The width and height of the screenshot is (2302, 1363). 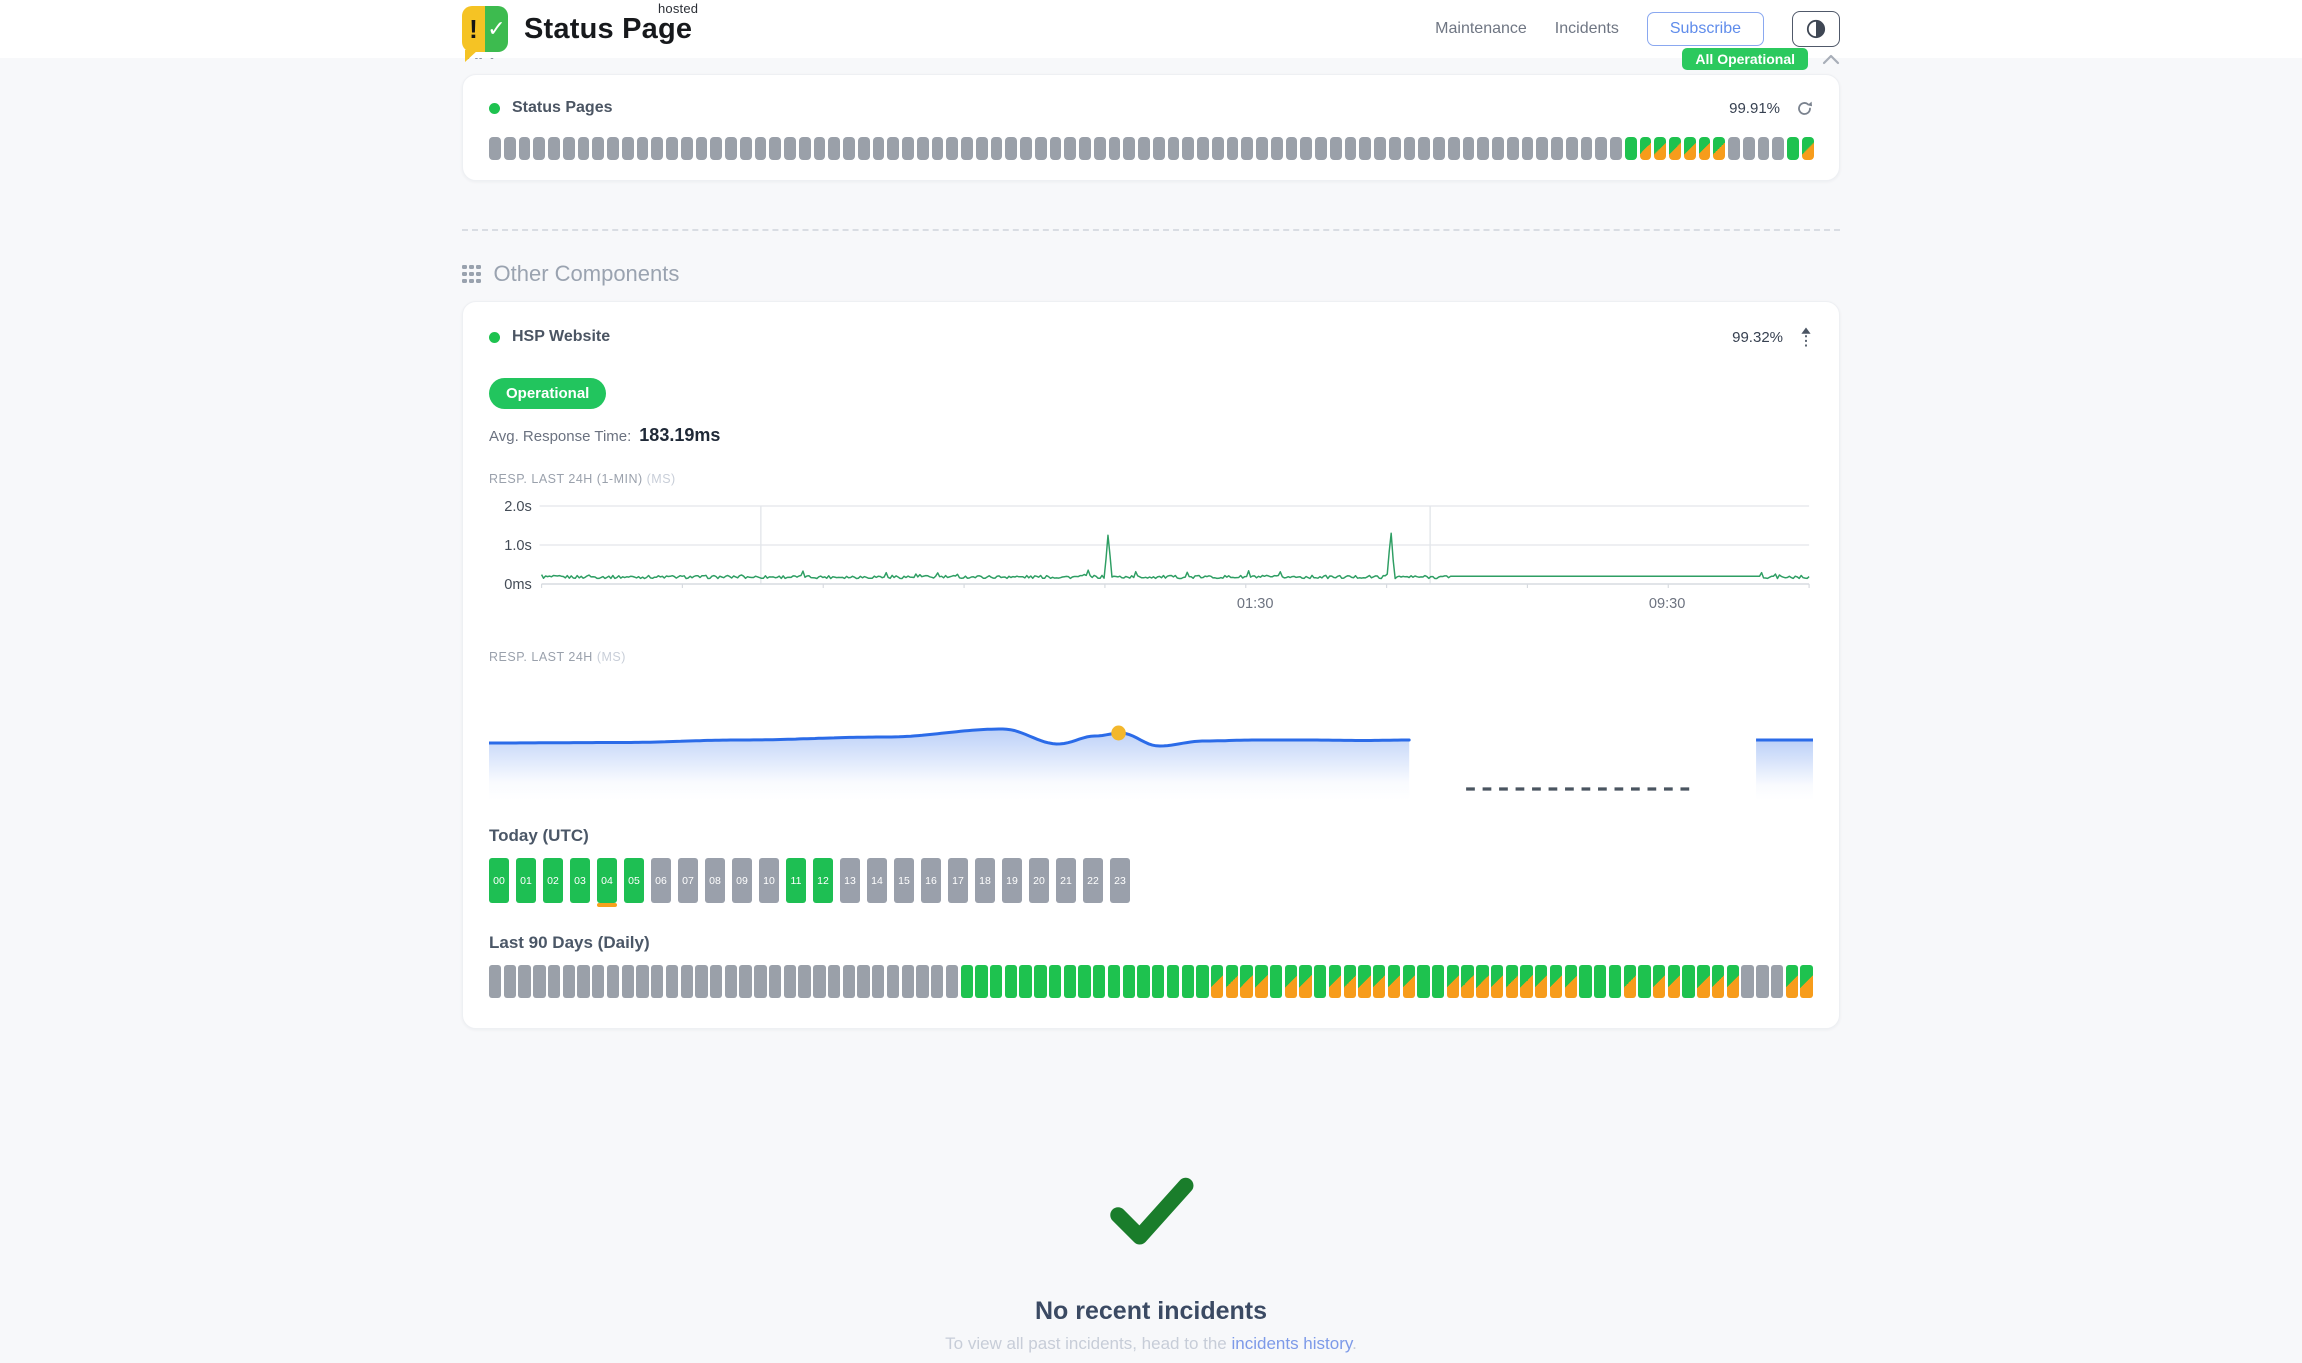 I want to click on hour-block-10: 10, so click(x=769, y=880).